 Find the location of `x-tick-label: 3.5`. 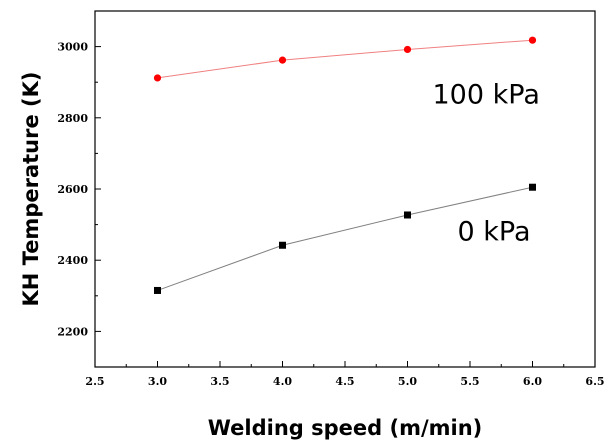

x-tick-label: 3.5 is located at coordinates (219, 381).